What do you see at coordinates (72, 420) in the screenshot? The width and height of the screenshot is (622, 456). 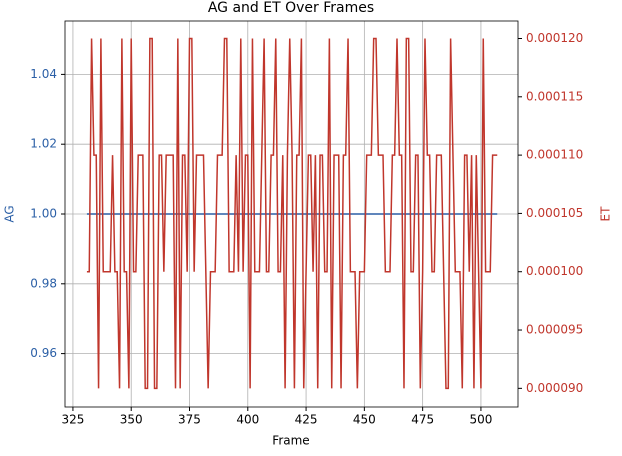 I see `x-tick-label: 325` at bounding box center [72, 420].